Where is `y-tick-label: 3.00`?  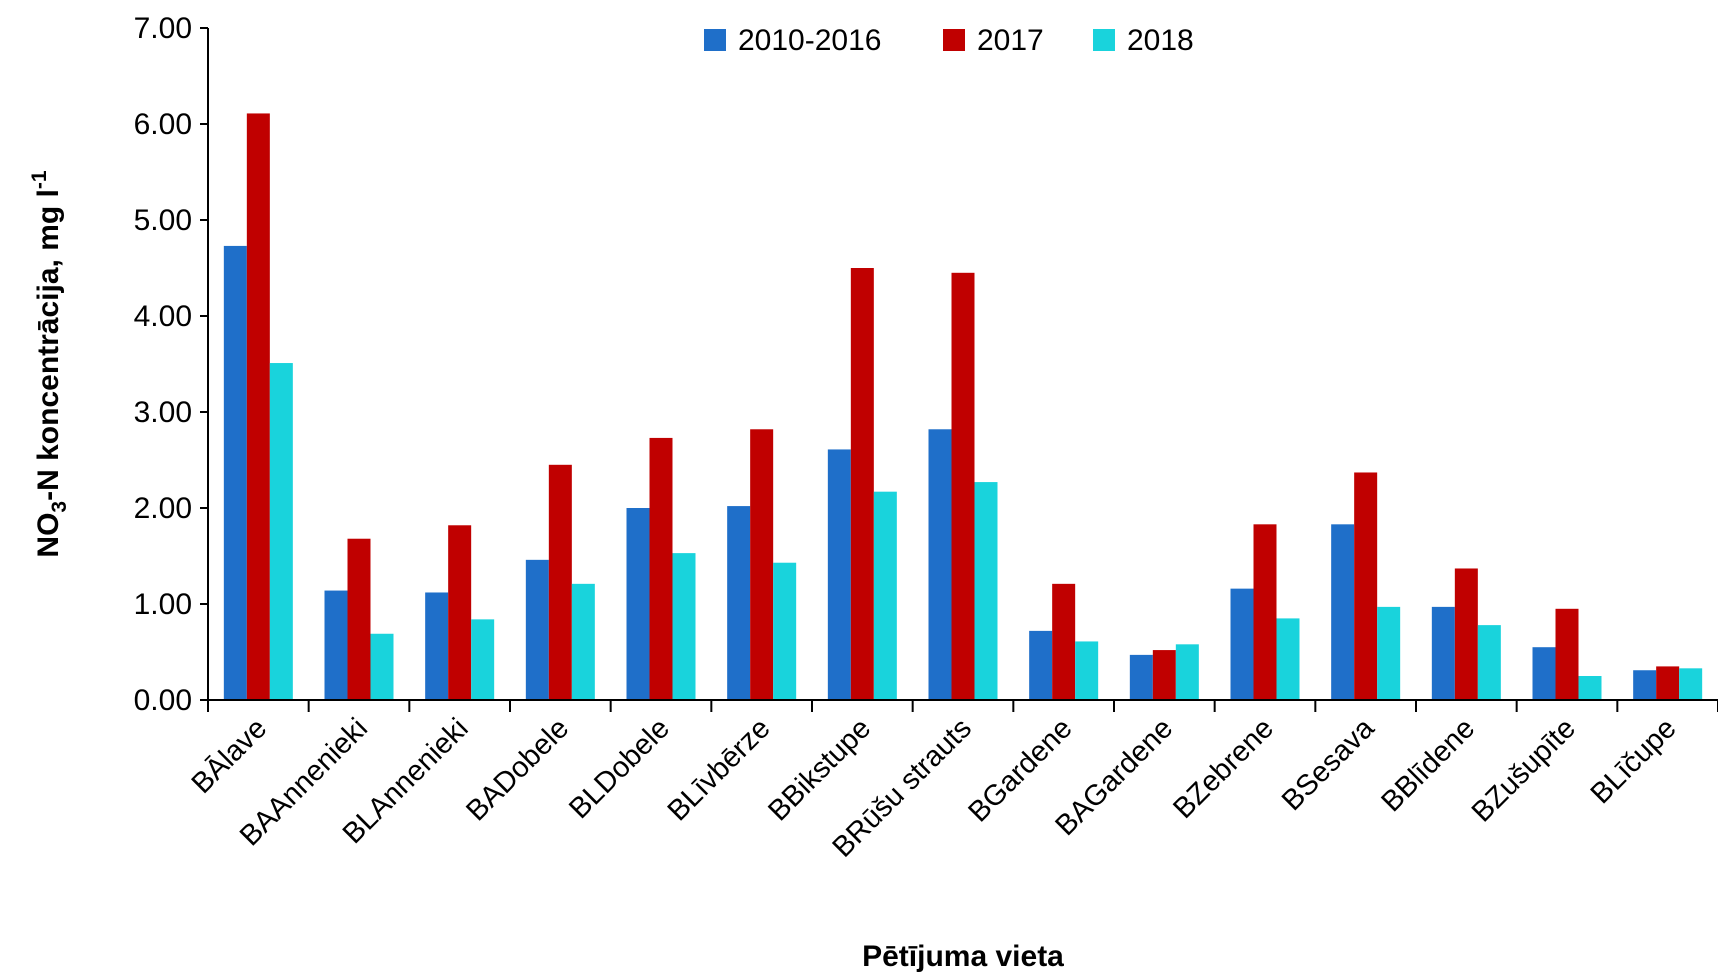 y-tick-label: 3.00 is located at coordinates (163, 412).